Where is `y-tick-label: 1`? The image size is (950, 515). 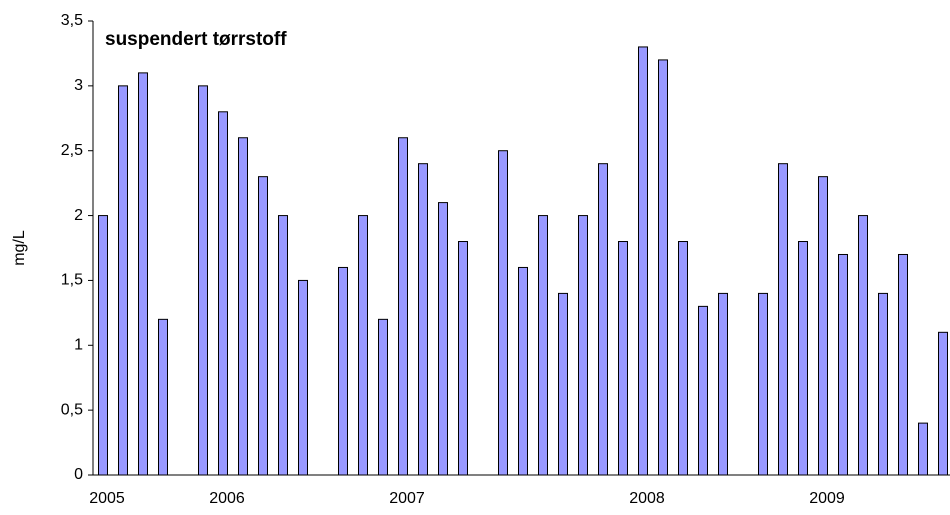 y-tick-label: 1 is located at coordinates (78, 345).